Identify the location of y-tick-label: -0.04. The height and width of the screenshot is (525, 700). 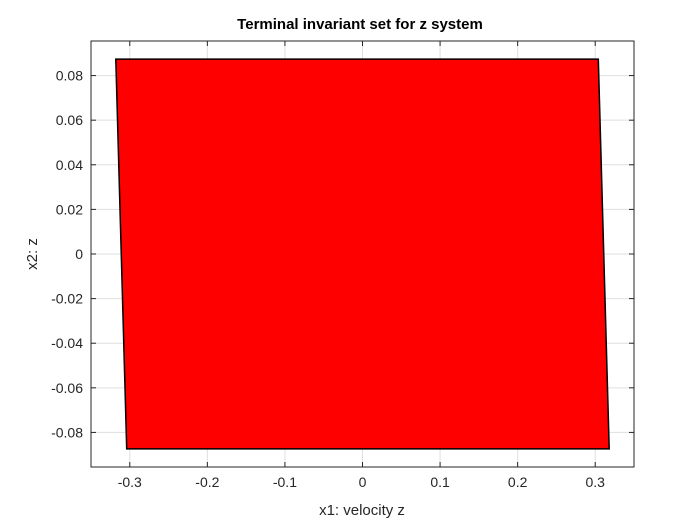
(67, 343).